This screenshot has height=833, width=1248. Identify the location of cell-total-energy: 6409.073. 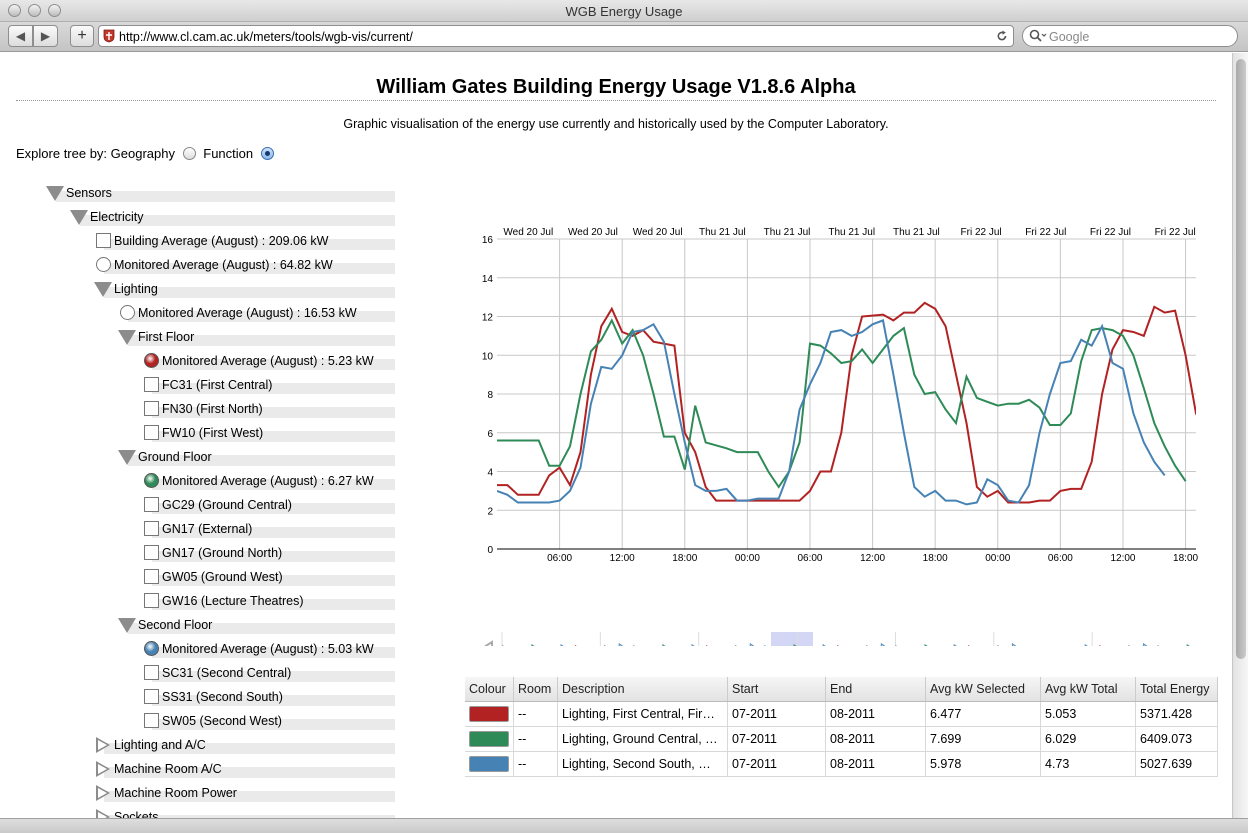
(1176, 739).